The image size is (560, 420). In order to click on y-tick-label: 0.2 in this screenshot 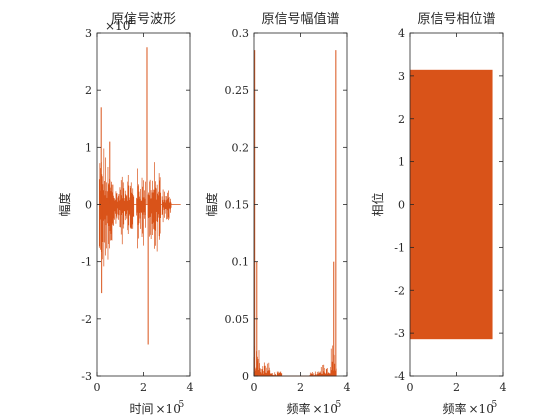, I will do `click(241, 147)`.